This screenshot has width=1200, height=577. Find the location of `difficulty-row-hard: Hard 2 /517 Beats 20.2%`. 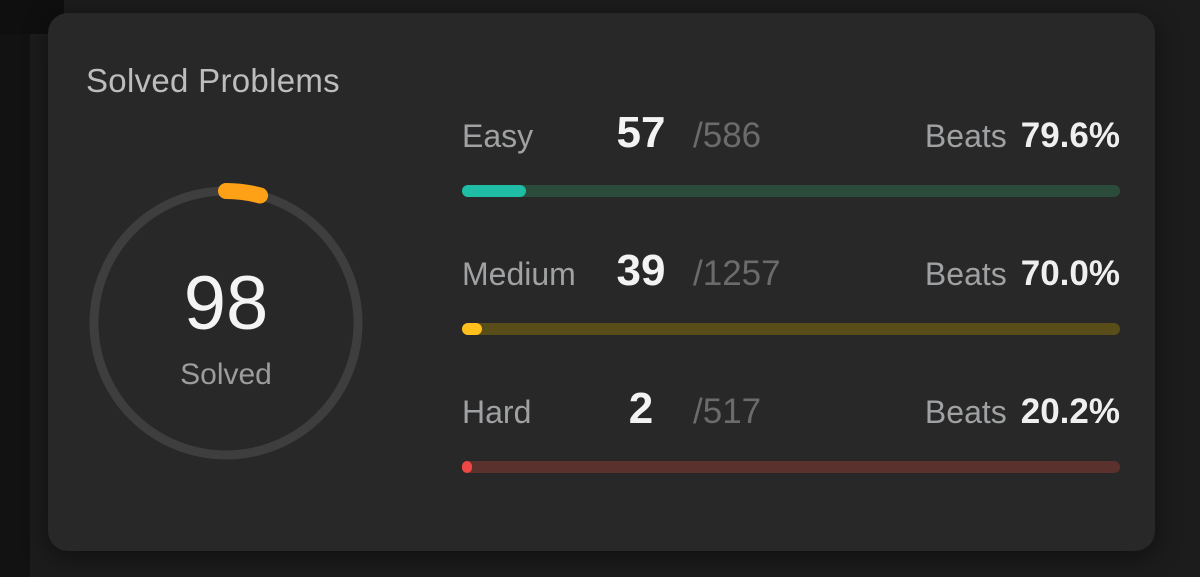

difficulty-row-hard: Hard 2 /517 Beats 20.2% is located at coordinates (791, 436).